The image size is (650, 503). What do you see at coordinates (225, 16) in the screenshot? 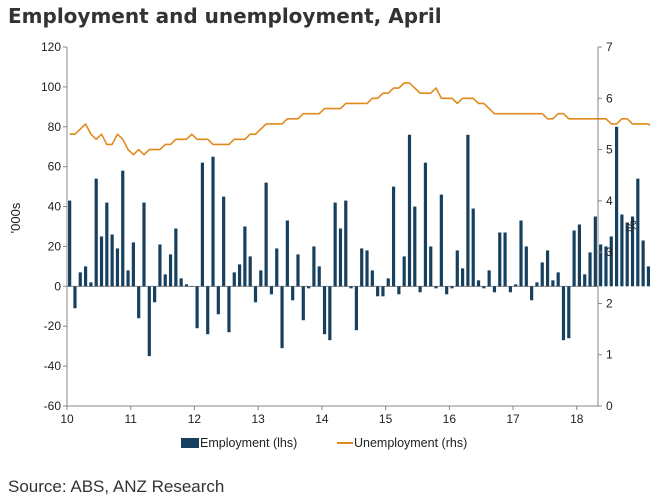
I see `chart-title: Employment and unemployment, April` at bounding box center [225, 16].